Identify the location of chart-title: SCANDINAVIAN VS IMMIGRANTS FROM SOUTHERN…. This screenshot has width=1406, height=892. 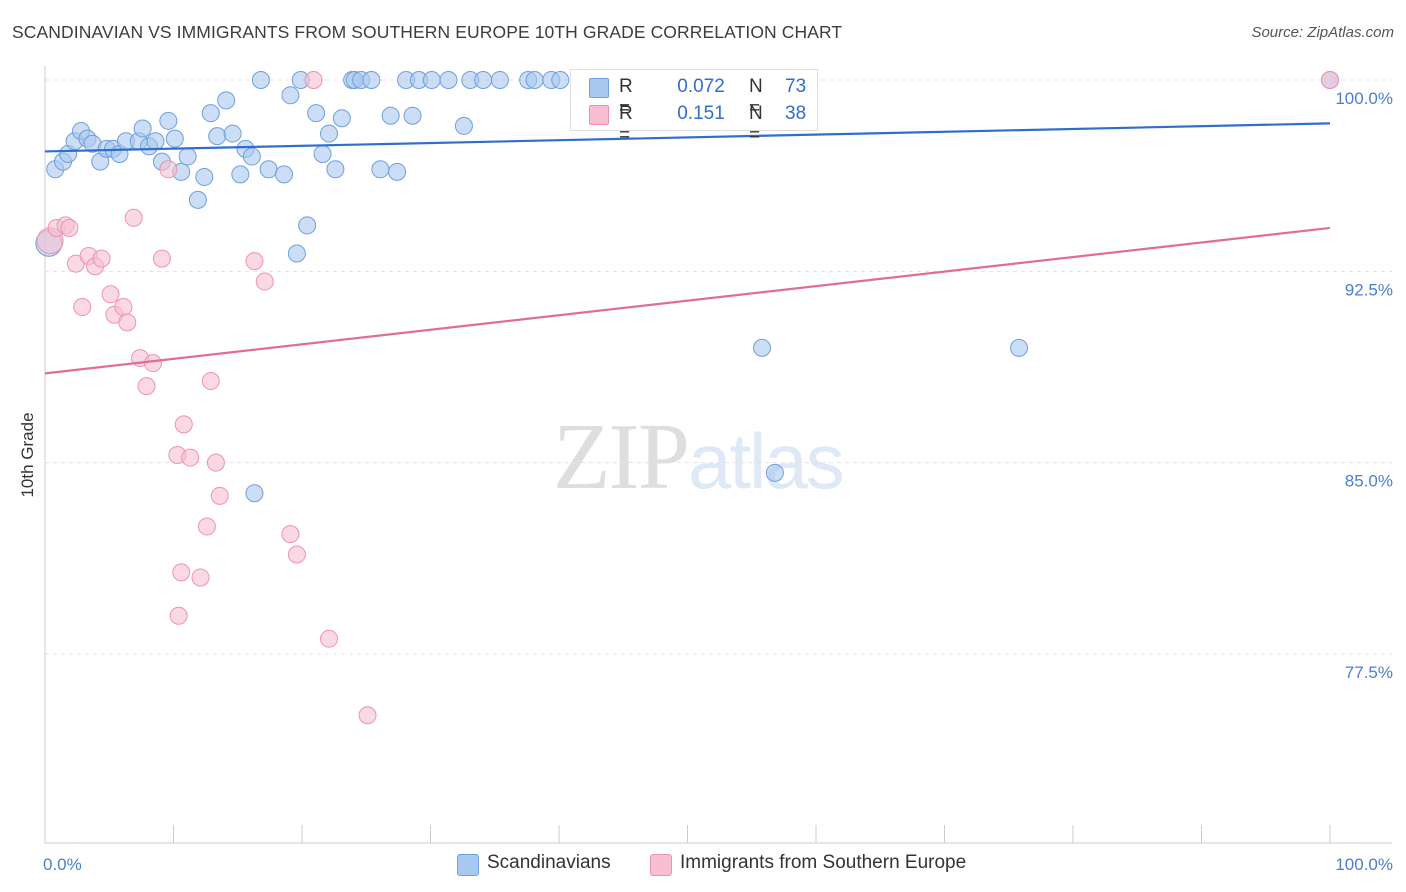
(427, 32).